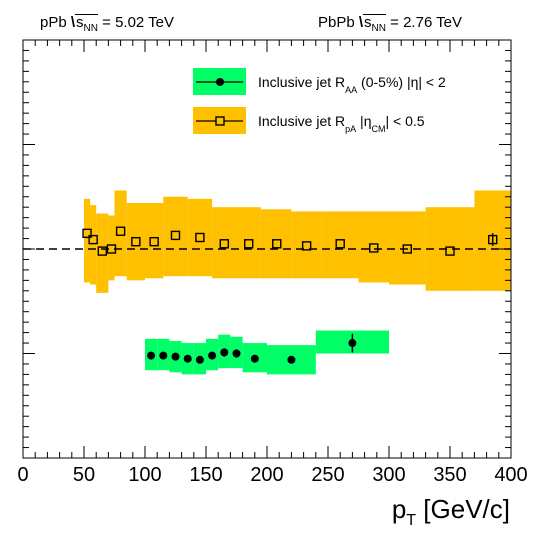  Describe the element at coordinates (388, 475) in the screenshot. I see `x-tick-label: 300` at that location.